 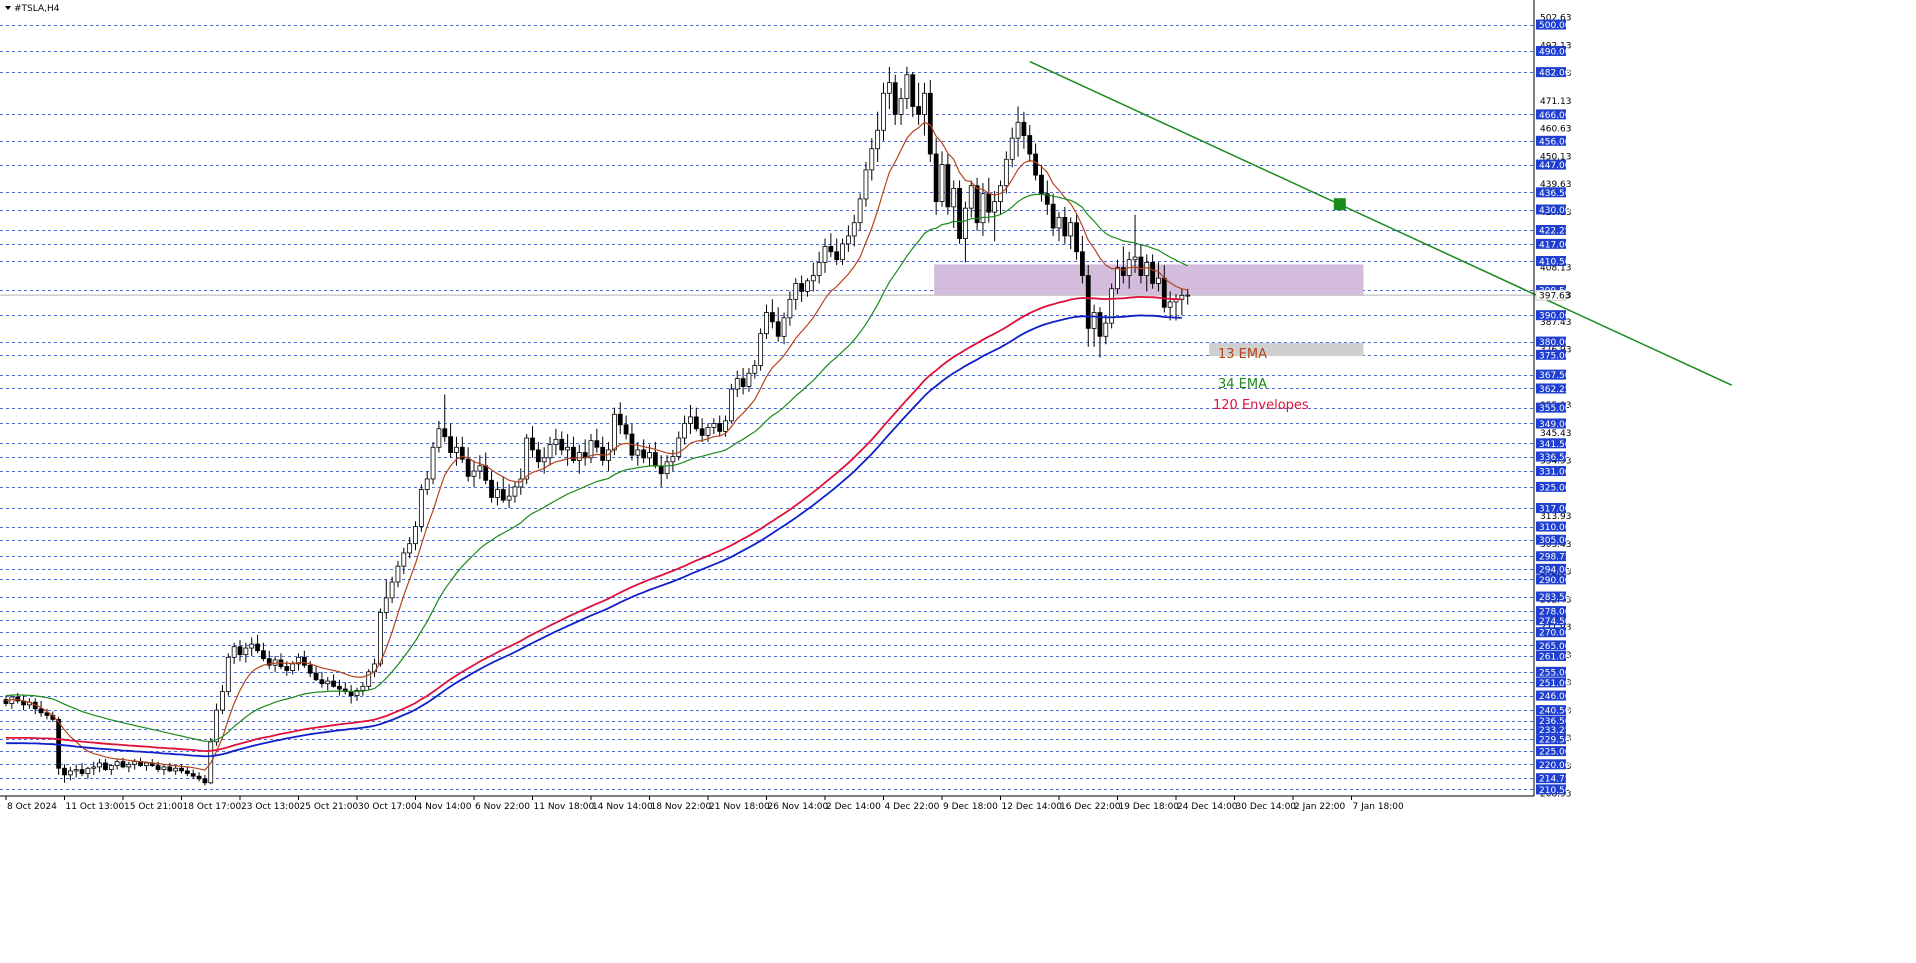 What do you see at coordinates (1286, 349) in the screenshot?
I see `support-zone` at bounding box center [1286, 349].